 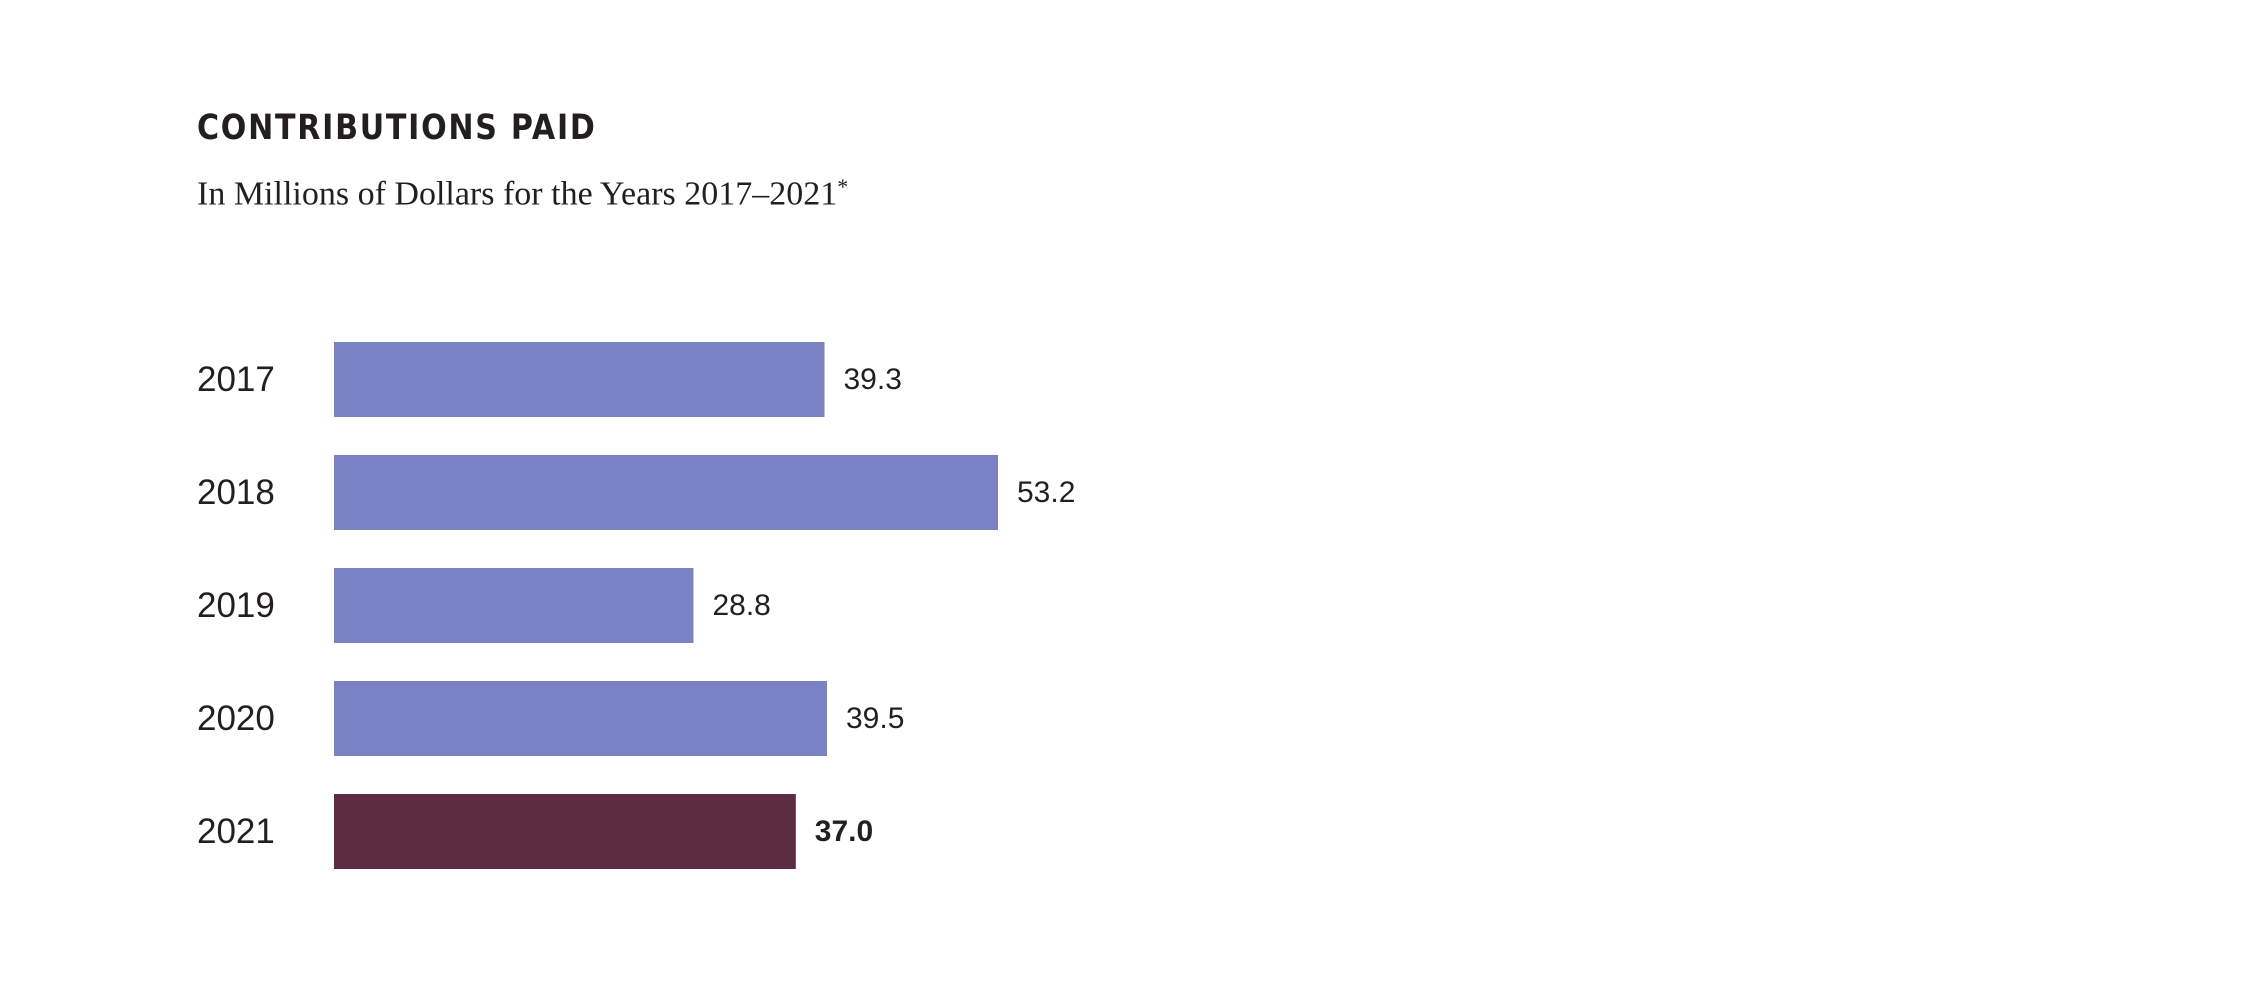 I want to click on category-label-2019: 2019, so click(x=236, y=605).